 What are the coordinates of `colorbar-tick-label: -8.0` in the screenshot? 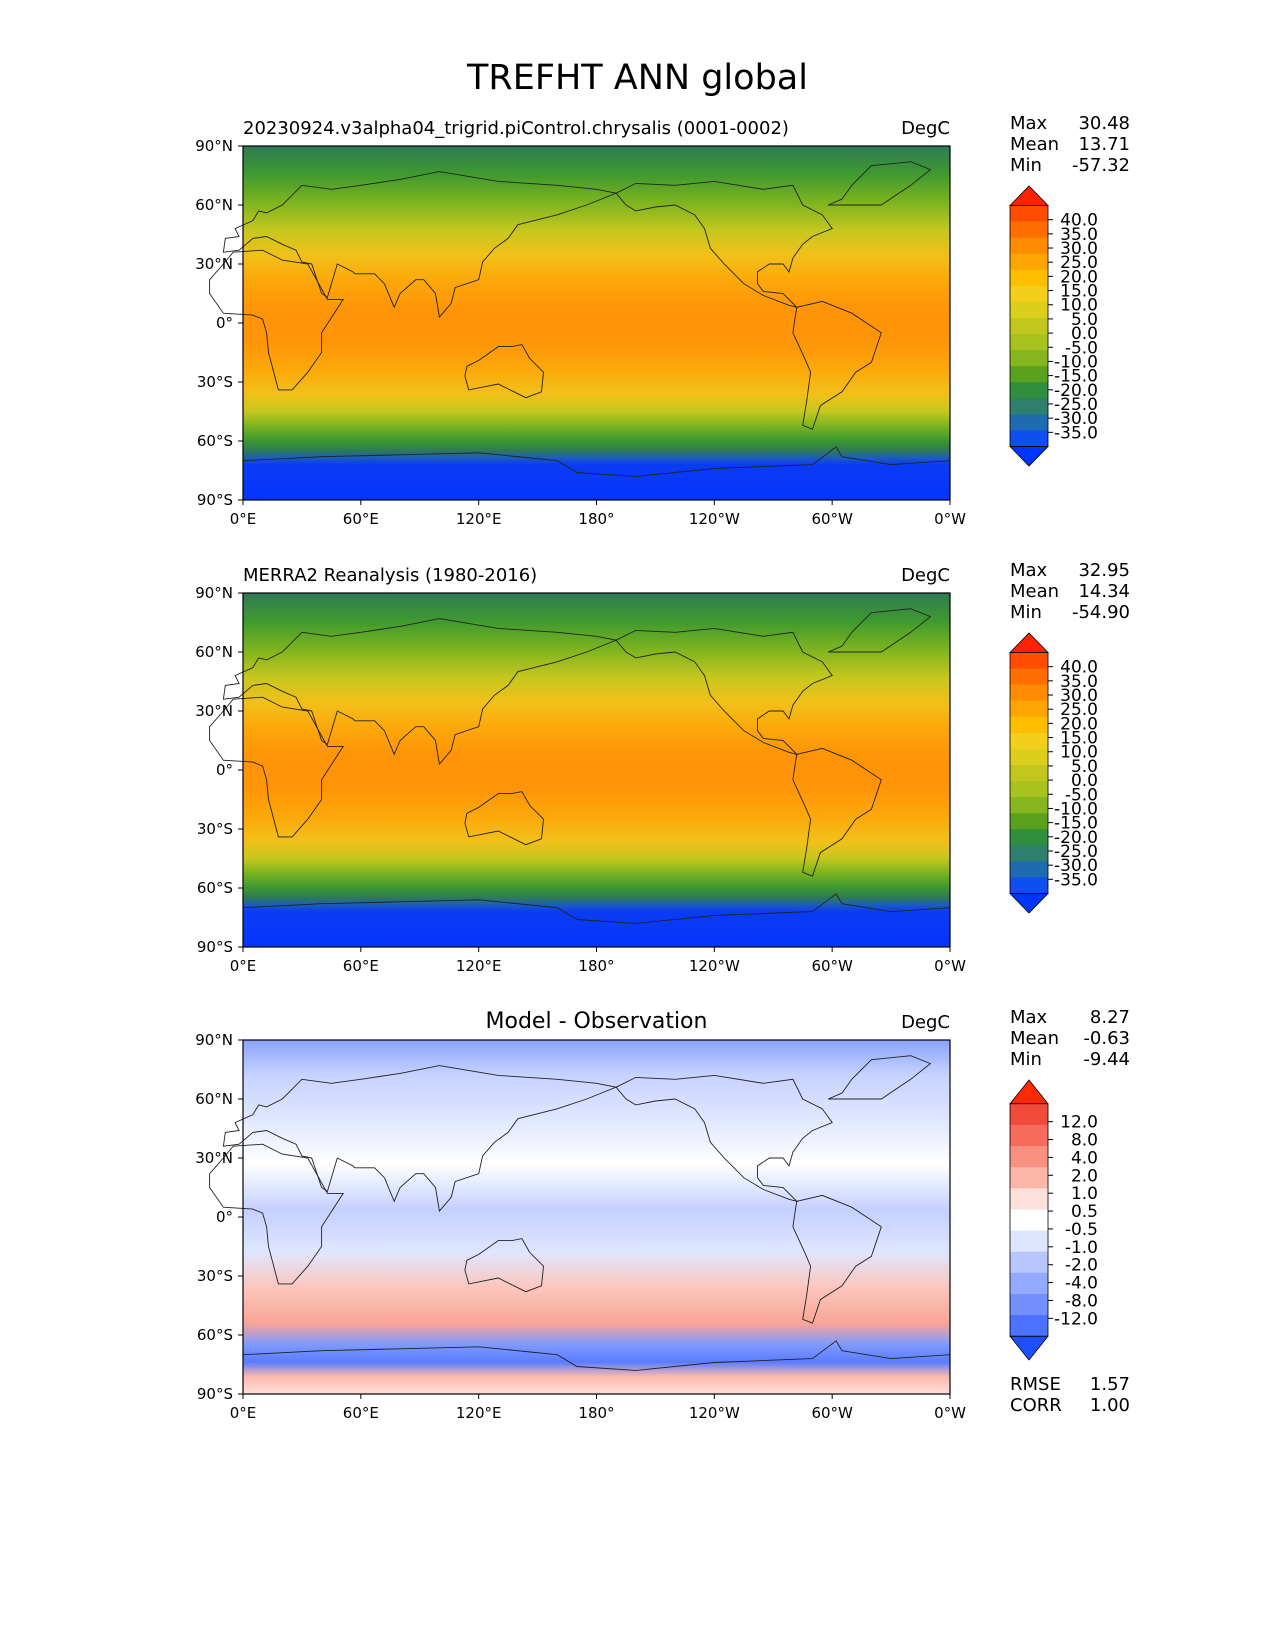 It's located at (1081, 1301).